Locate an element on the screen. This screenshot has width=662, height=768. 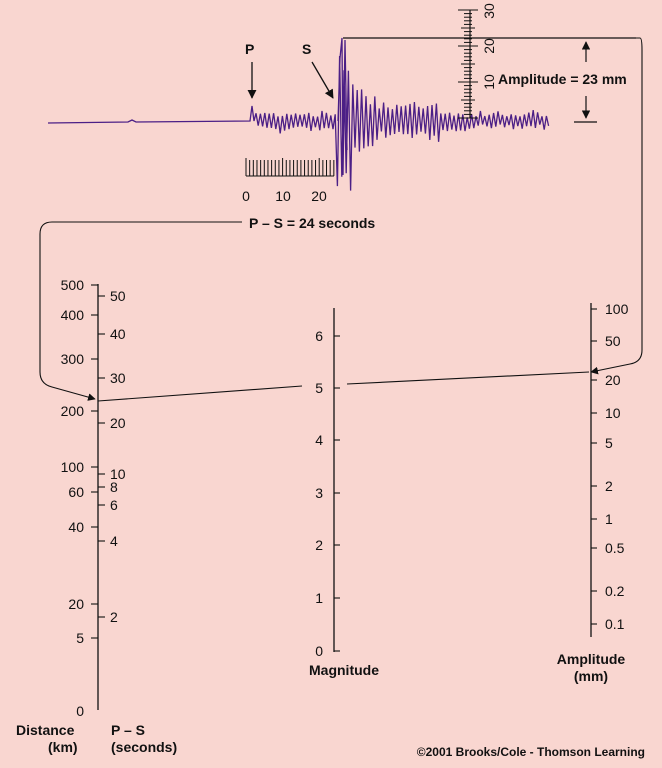
amplitude-tick-0.5: 0.5 is located at coordinates (615, 548).